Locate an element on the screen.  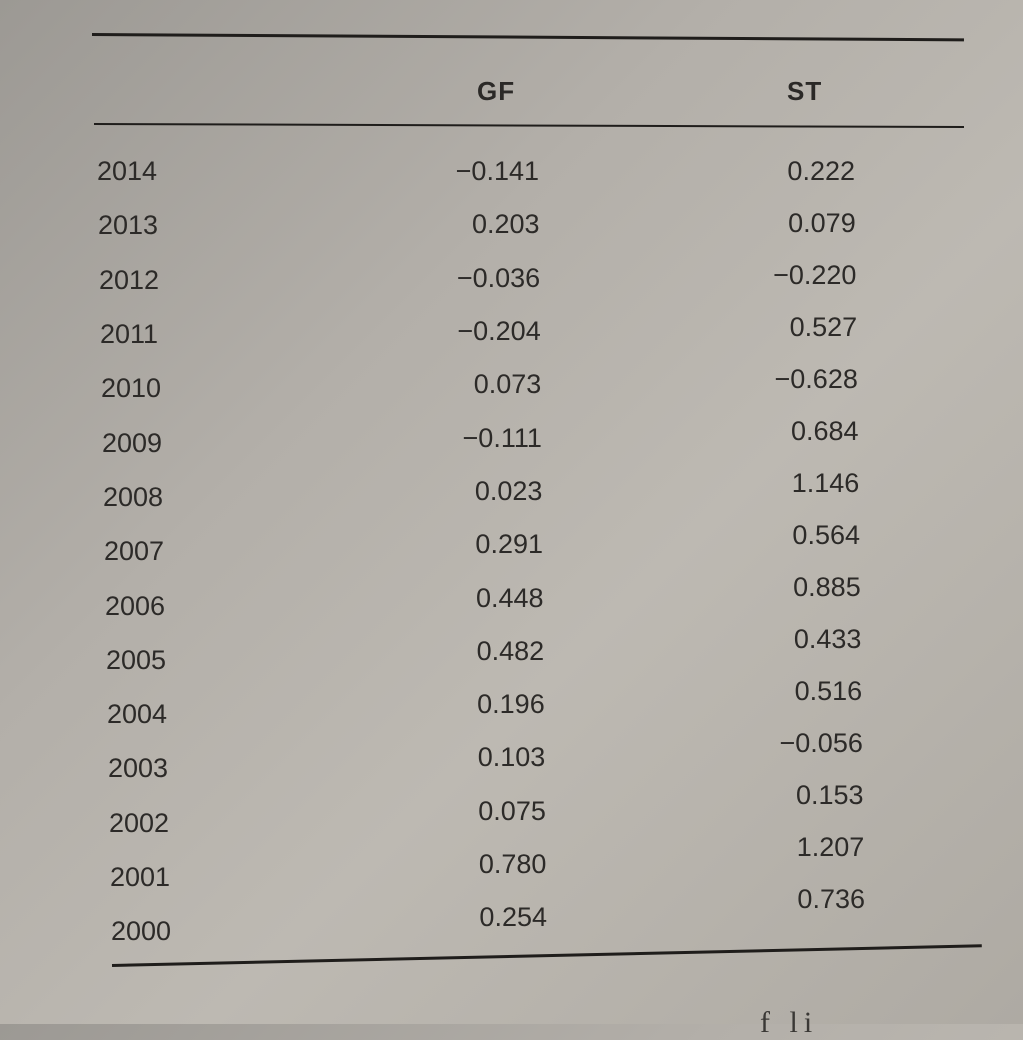
cell-st: 0.153 is located at coordinates (830, 795).